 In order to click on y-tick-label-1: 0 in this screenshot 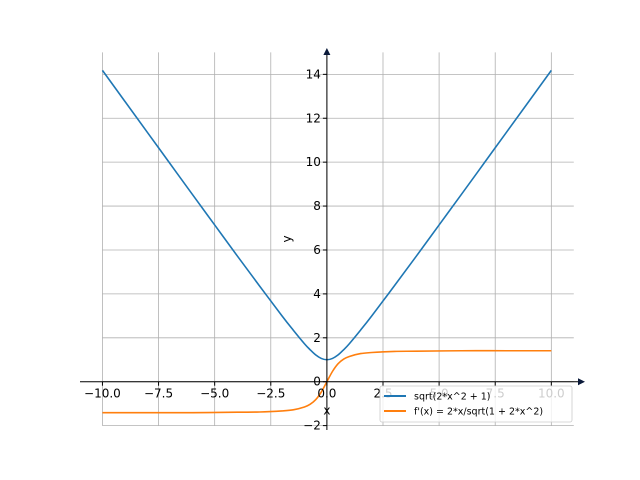, I will do `click(317, 382)`.